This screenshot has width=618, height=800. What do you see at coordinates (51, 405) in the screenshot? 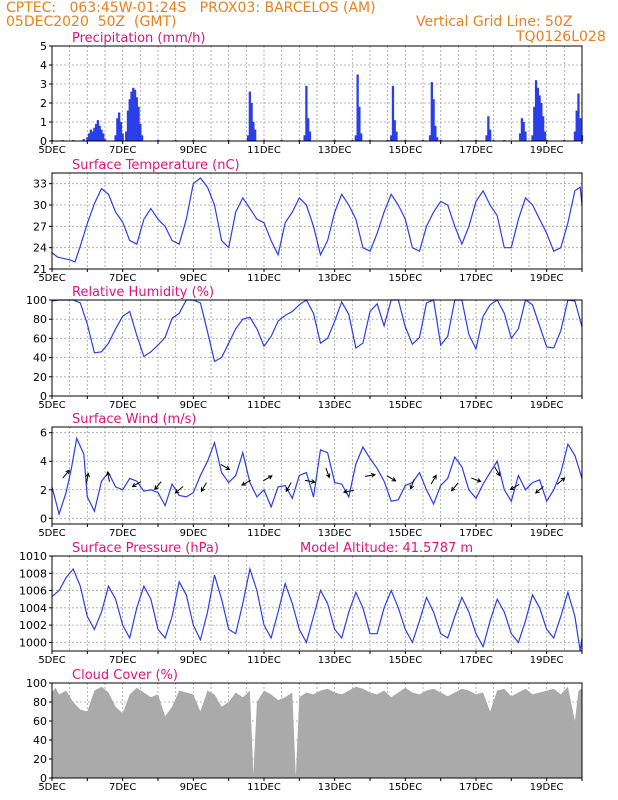
I see `rh-xtick-label: 5DEC` at bounding box center [51, 405].